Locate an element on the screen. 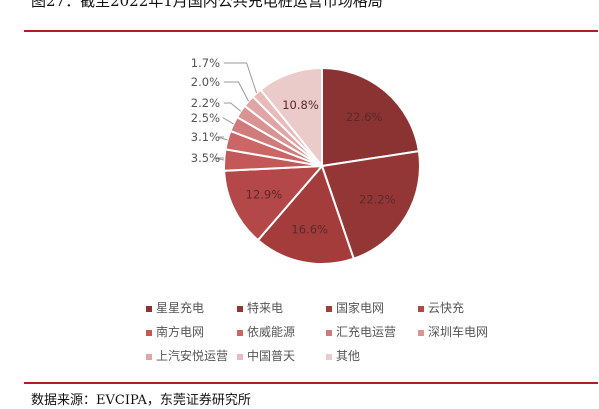 The image size is (599, 409). slice-4-value-label: 12.9% is located at coordinates (264, 194).